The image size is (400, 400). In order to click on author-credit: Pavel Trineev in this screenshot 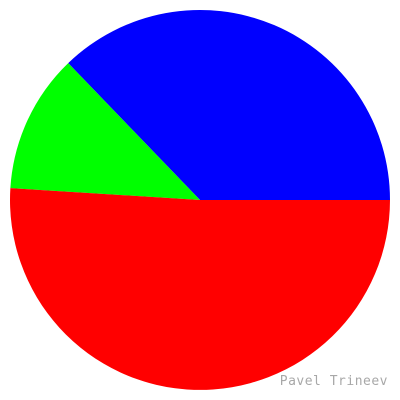, I will do `click(333, 381)`.